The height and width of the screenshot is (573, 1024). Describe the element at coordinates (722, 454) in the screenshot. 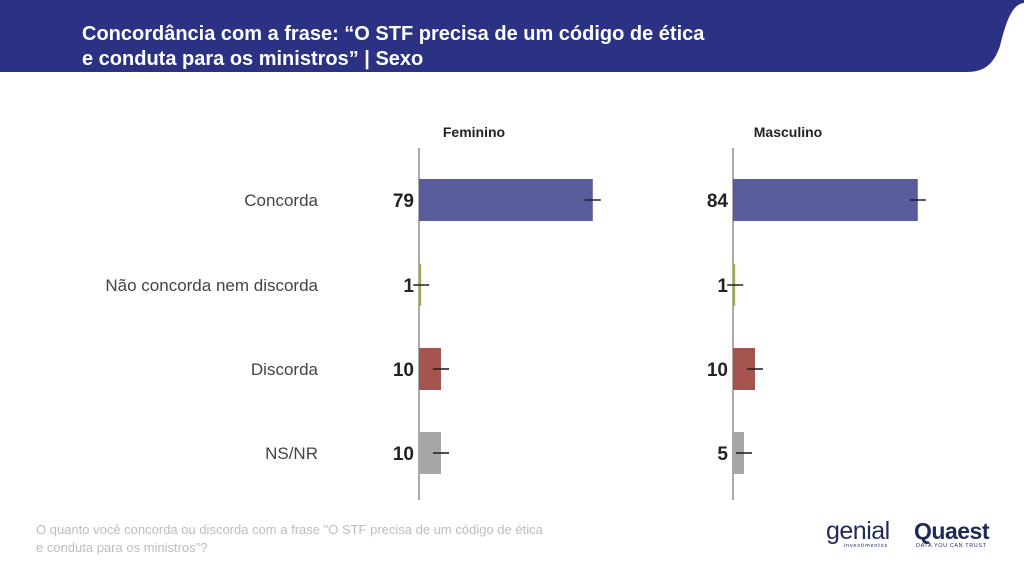

I see `value-label: 5` at that location.